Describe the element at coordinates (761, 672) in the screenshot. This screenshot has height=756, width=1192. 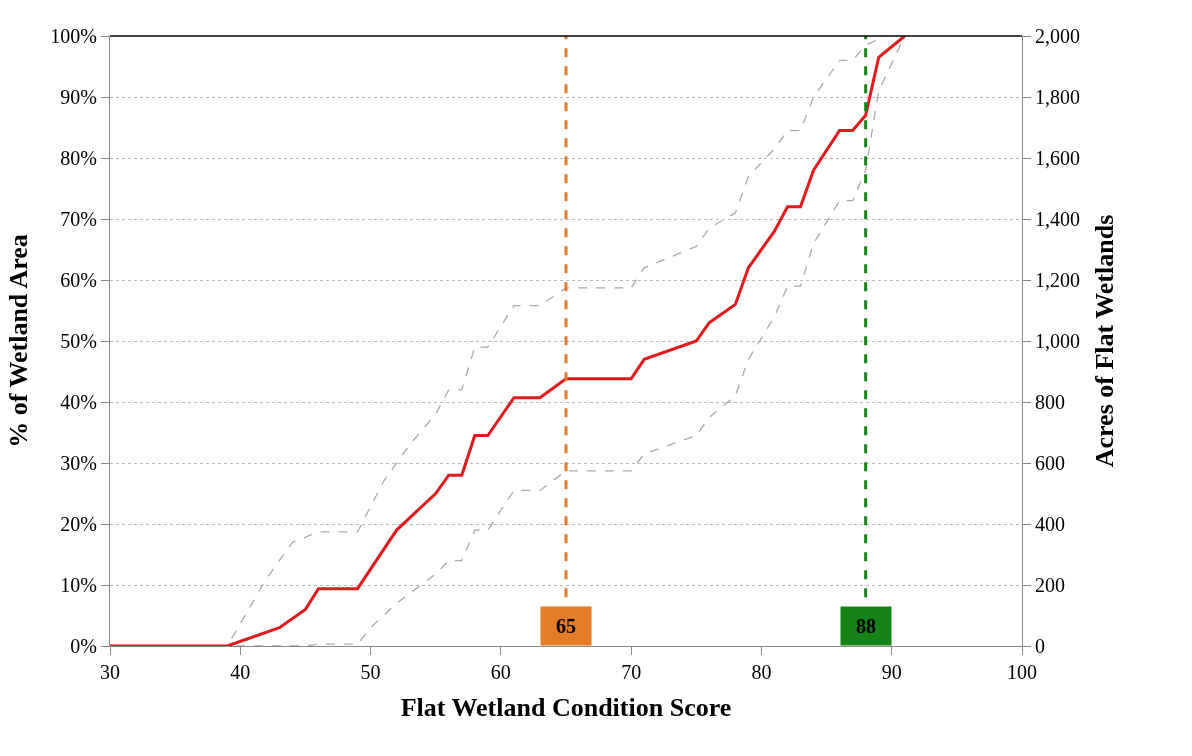
I see `x-tick-label: 80` at that location.